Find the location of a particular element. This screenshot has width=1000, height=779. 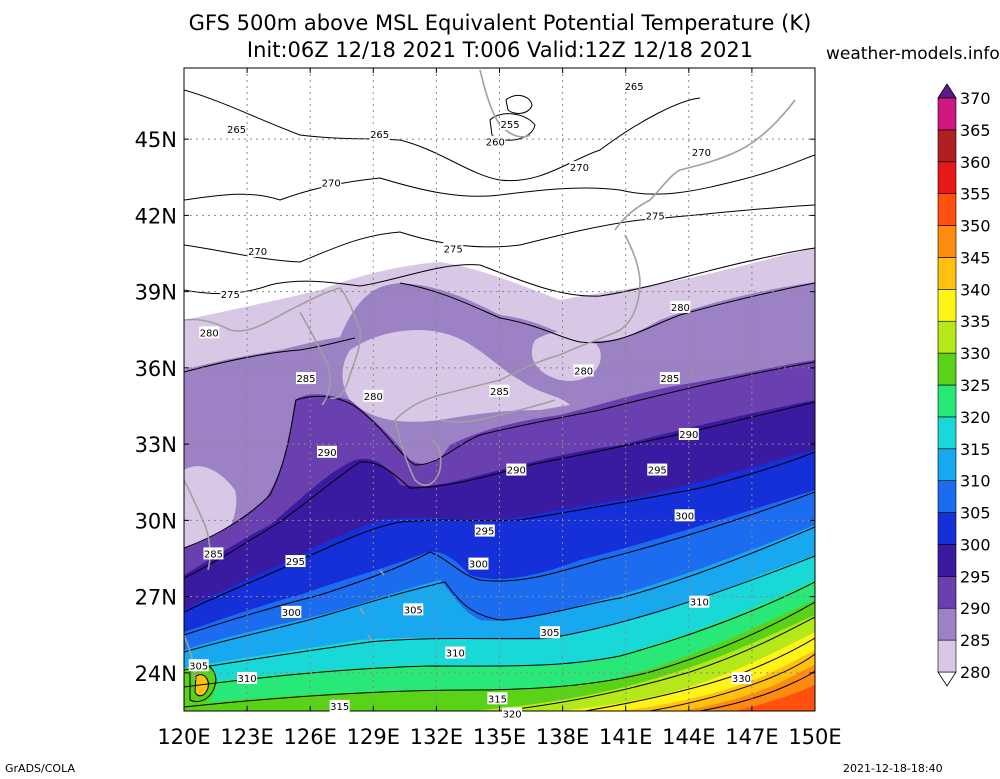

colorbar-label: 370 is located at coordinates (975, 98).